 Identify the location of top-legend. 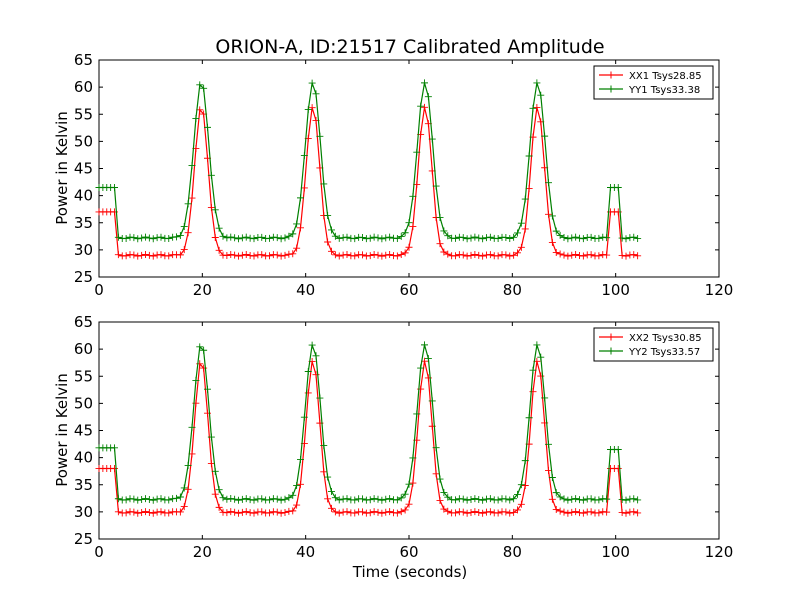
(653, 82).